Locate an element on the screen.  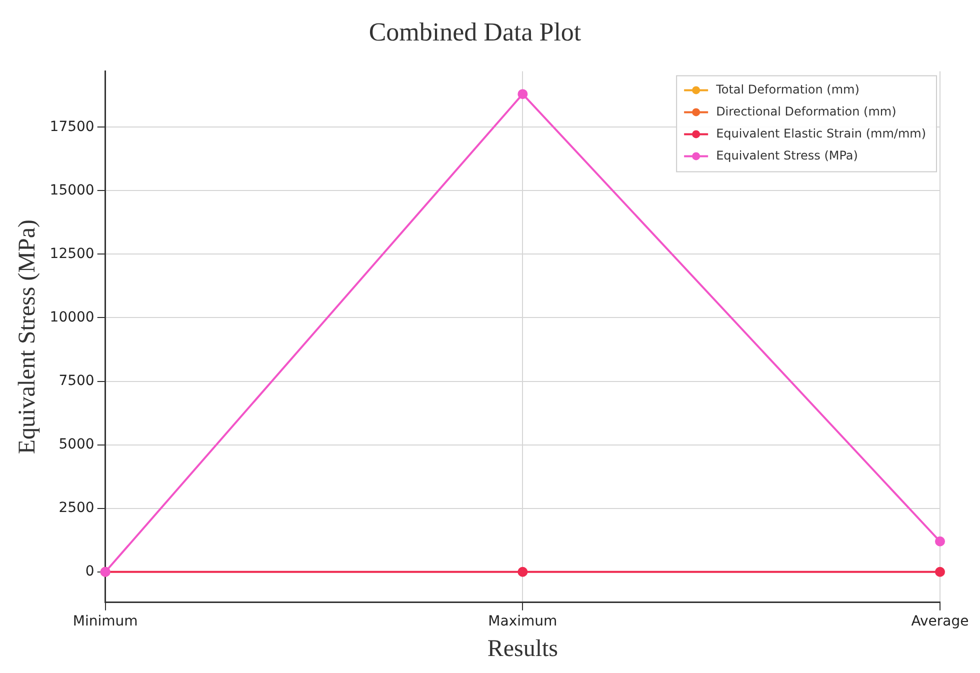
chart-title: Combined Data Plot is located at coordinates (475, 31).